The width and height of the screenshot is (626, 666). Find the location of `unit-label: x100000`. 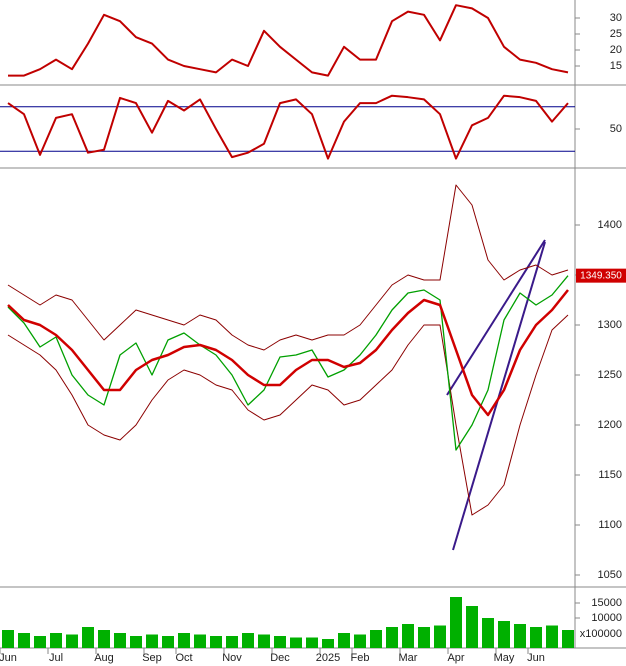

unit-label: x100000 is located at coordinates (601, 634).